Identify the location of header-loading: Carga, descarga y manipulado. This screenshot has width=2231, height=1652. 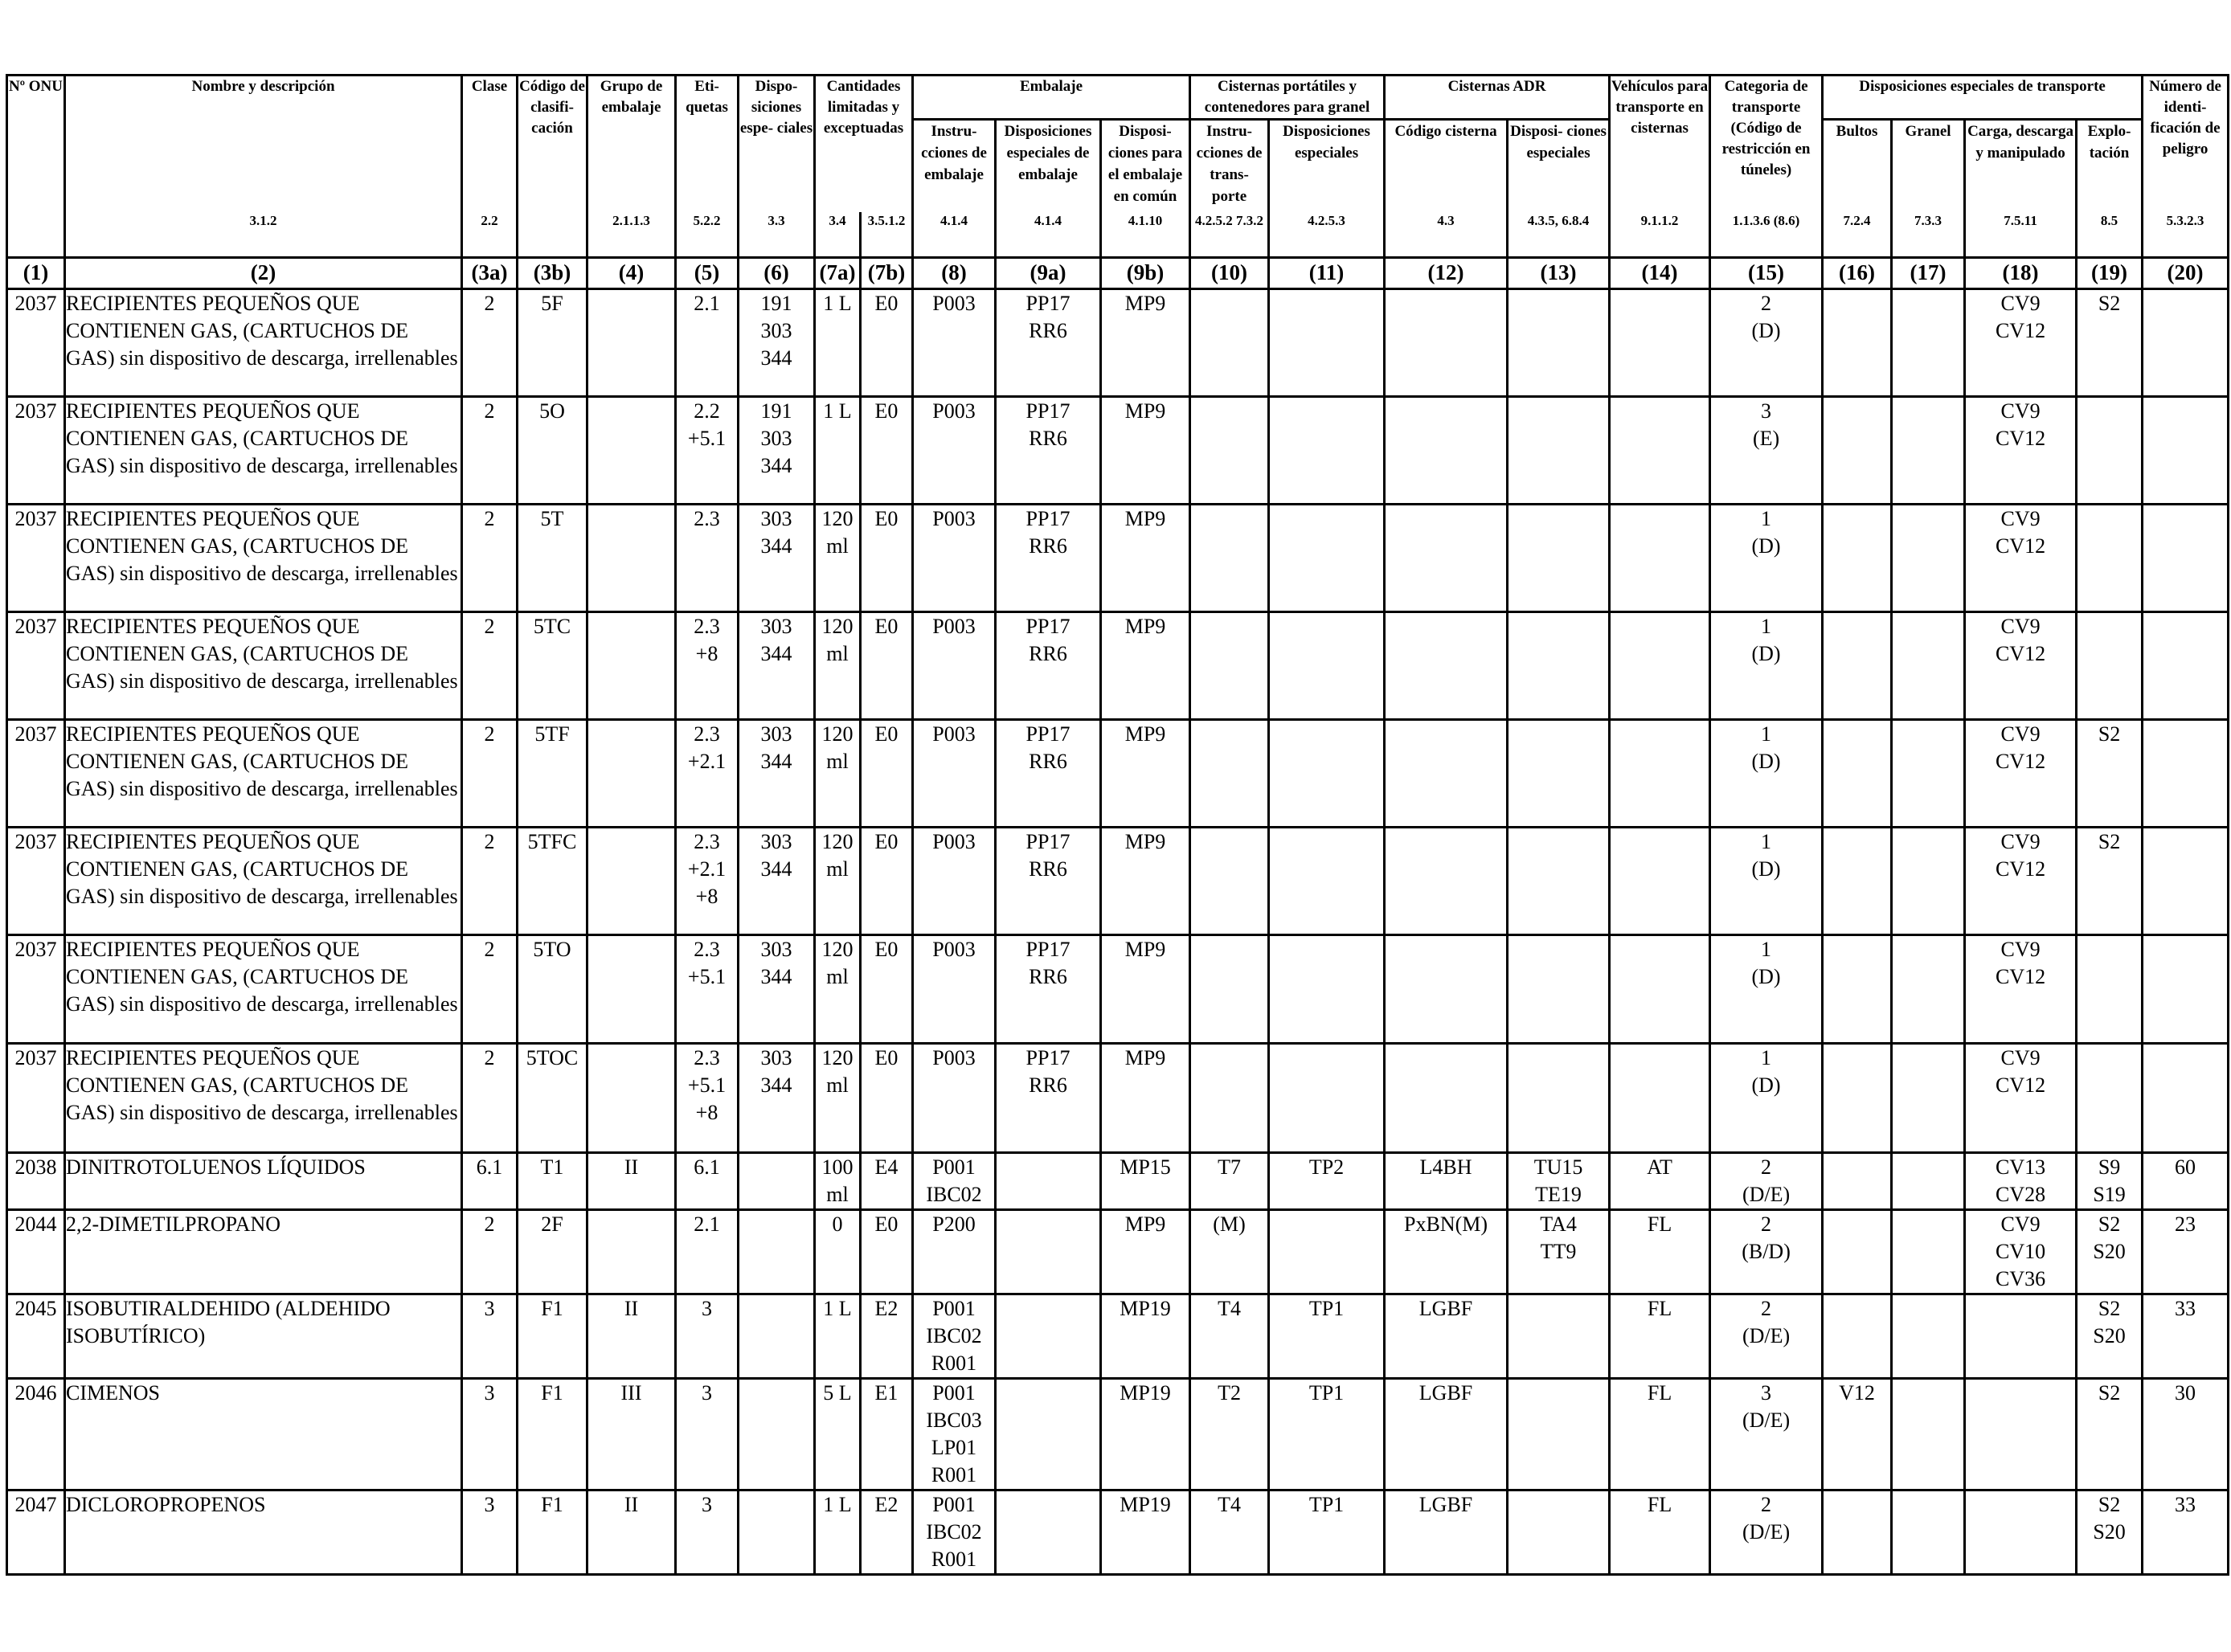
(2020, 165).